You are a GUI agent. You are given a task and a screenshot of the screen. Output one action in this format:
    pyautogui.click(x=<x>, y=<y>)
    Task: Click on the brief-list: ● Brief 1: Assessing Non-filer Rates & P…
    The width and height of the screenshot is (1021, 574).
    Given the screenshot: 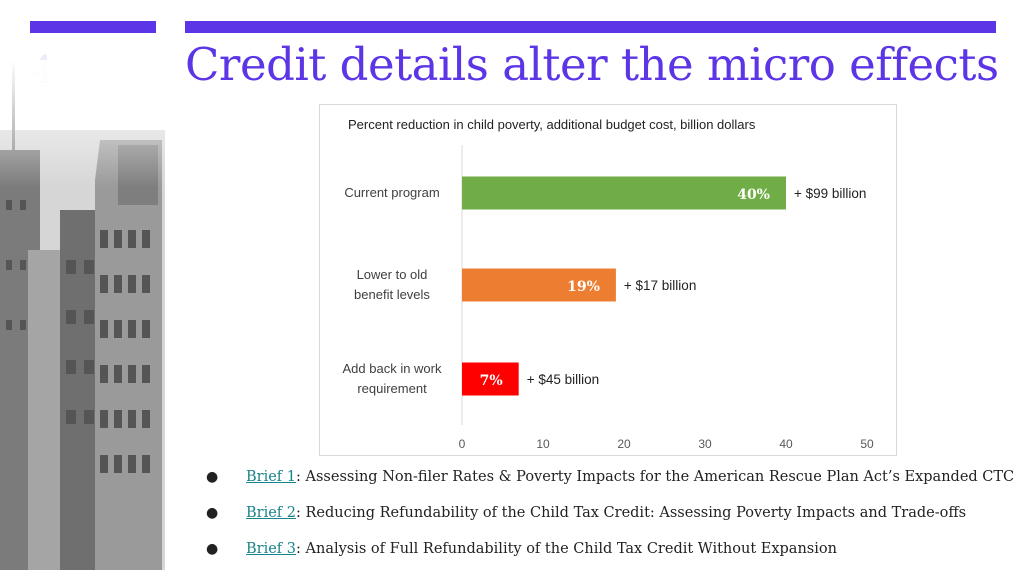 What is the action you would take?
    pyautogui.click(x=610, y=520)
    